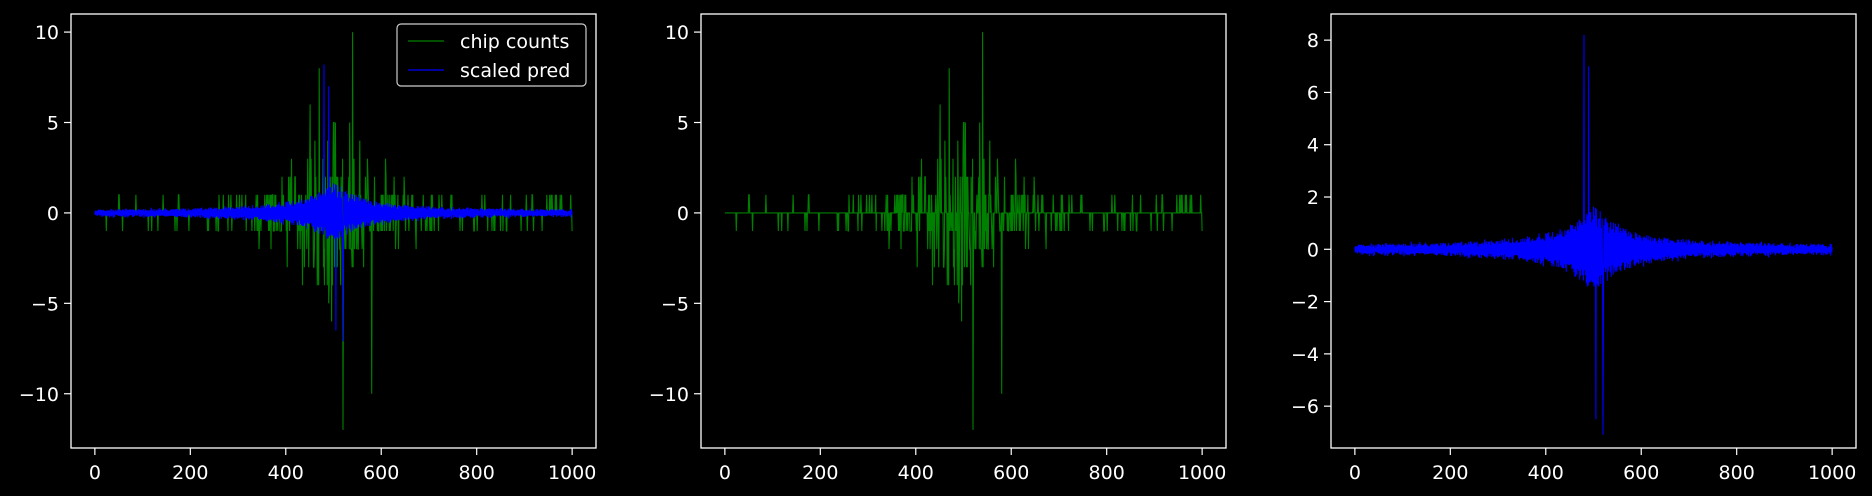  I want to click on legend-label-scaled-pred: scaled pred, so click(515, 71).